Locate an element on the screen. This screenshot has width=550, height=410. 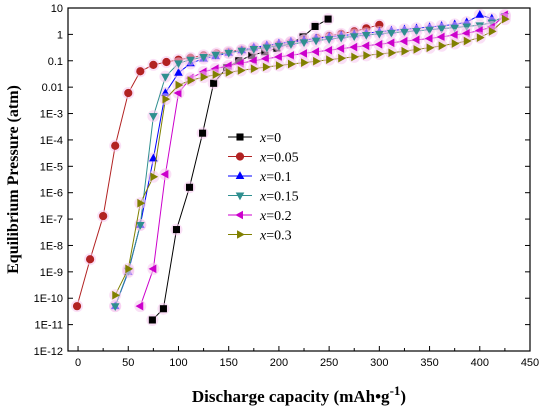
x-tick-label: 200 is located at coordinates (279, 363).